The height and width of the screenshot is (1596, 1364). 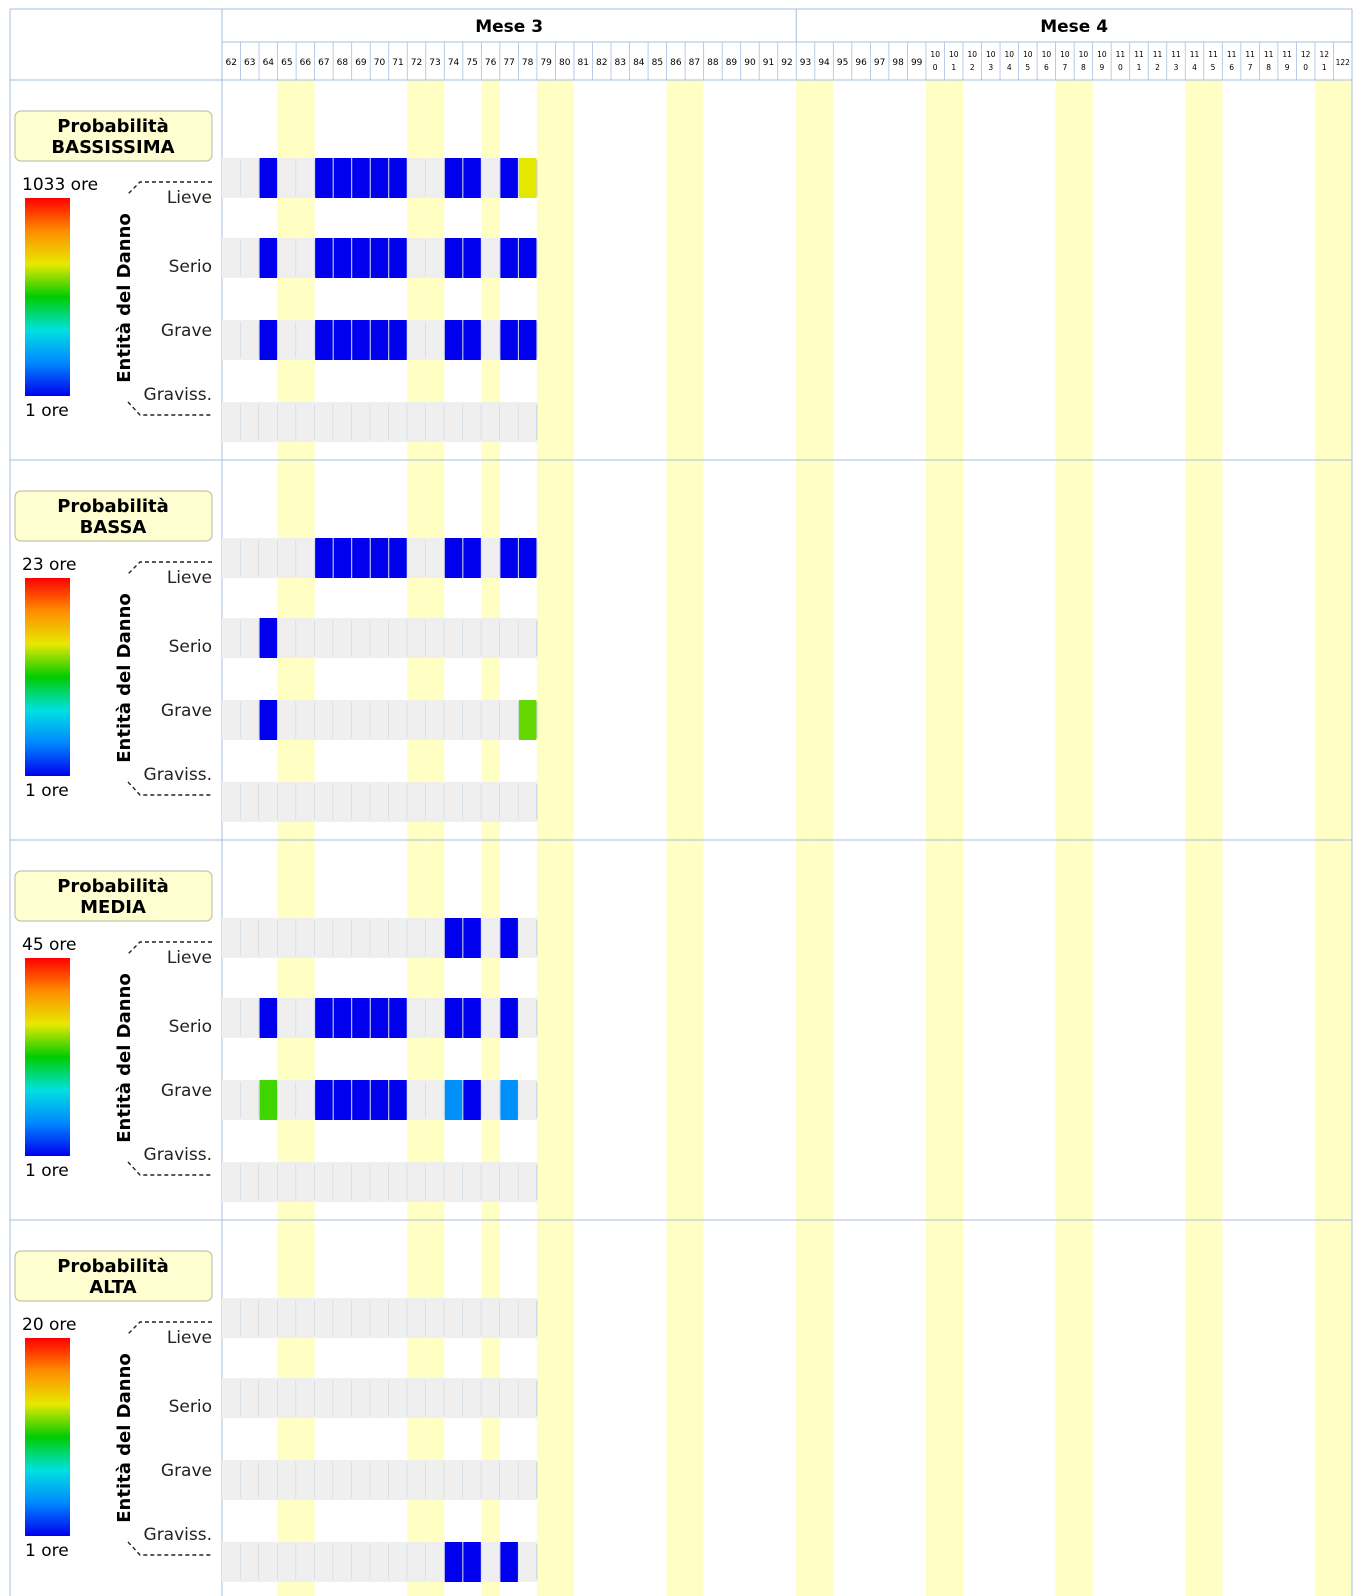 I want to click on day-label: 97, so click(x=879, y=63).